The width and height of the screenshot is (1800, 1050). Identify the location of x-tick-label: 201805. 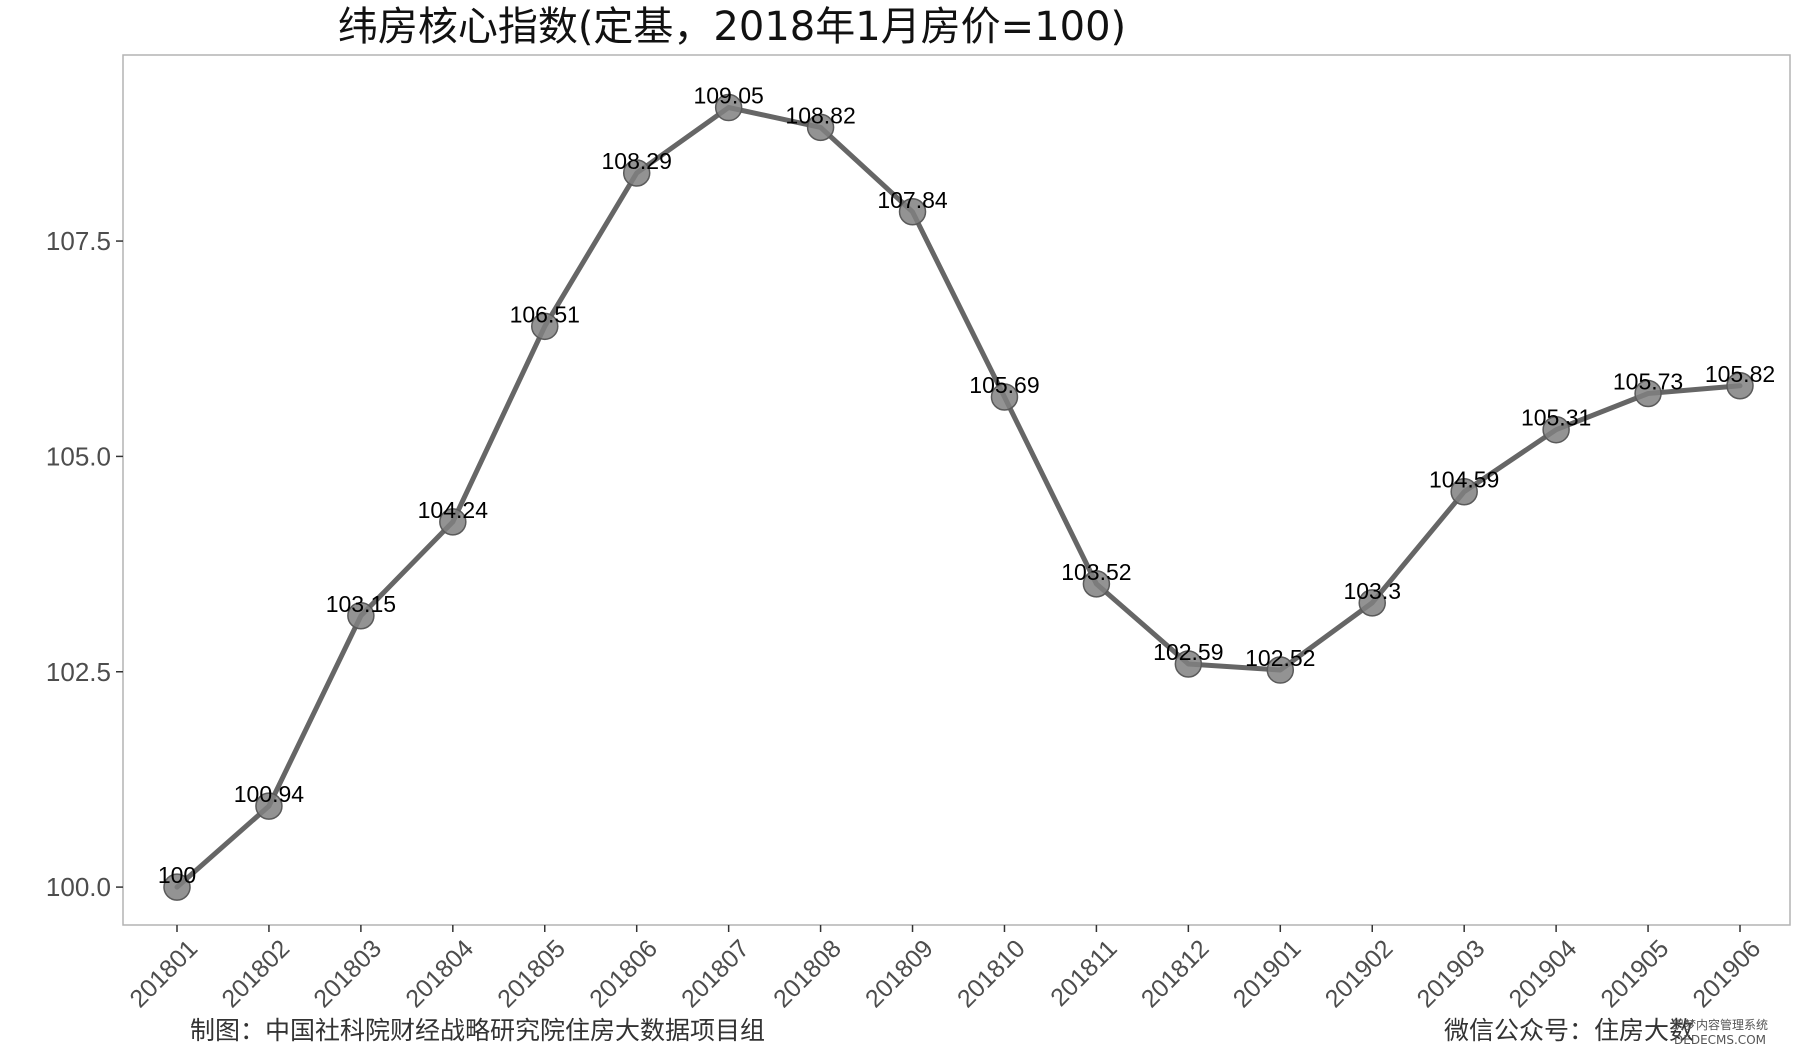
(531, 973).